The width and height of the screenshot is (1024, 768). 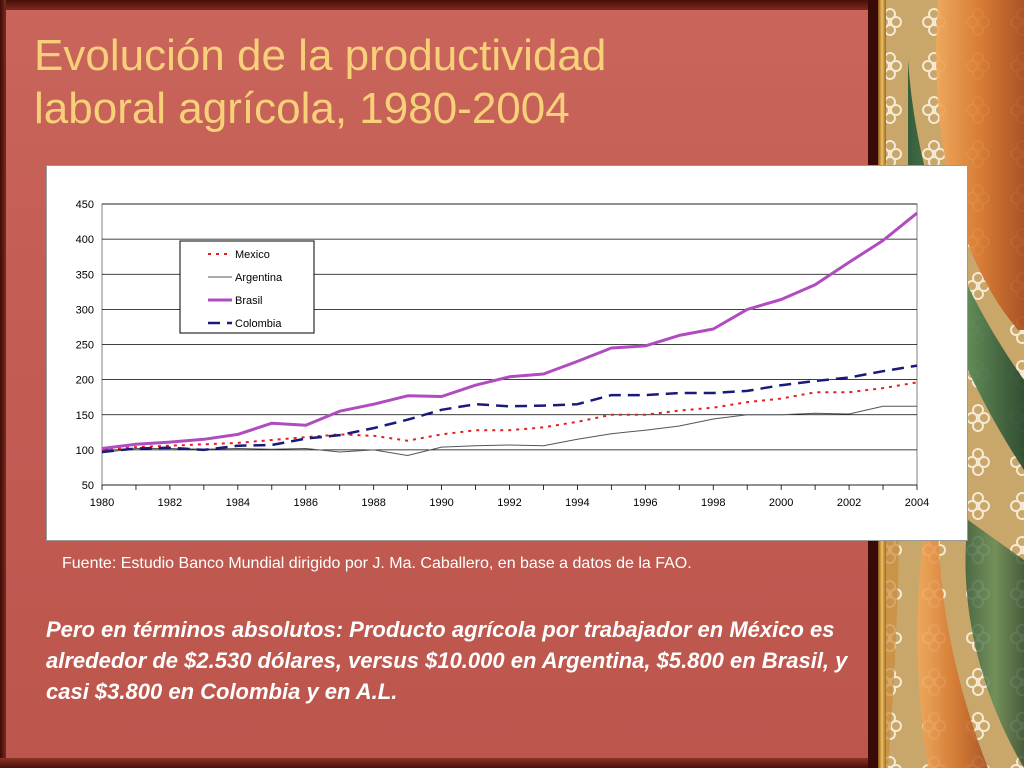 I want to click on x-tick-label: 1990, so click(x=441, y=503).